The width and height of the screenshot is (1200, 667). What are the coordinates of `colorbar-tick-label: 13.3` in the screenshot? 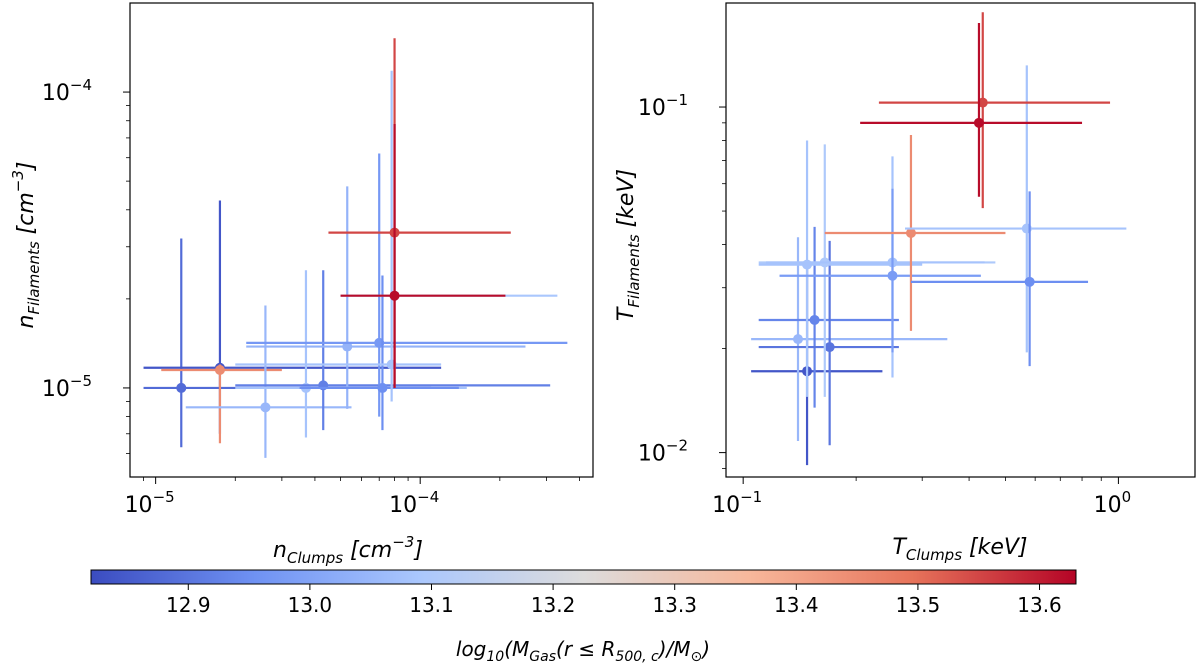 It's located at (674, 605).